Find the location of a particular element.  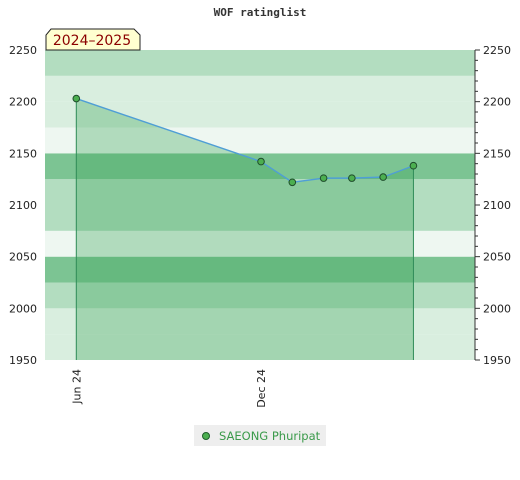

band-2000 is located at coordinates (260, 295).